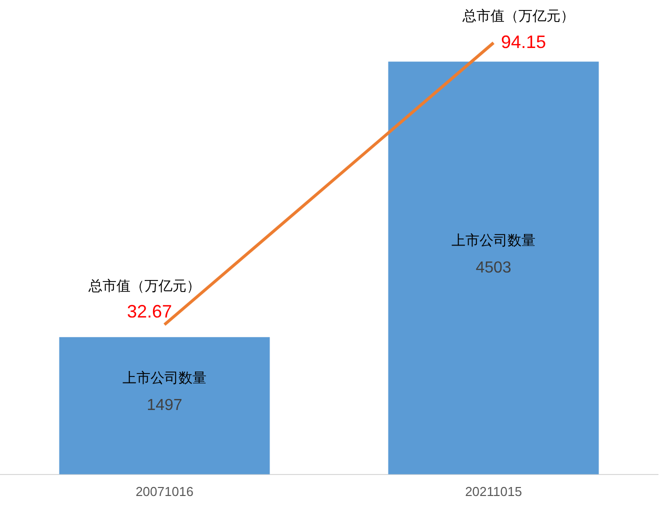 The image size is (668, 514). Describe the element at coordinates (518, 16) in the screenshot. I see `text: 总市值（万亿元）` at that location.